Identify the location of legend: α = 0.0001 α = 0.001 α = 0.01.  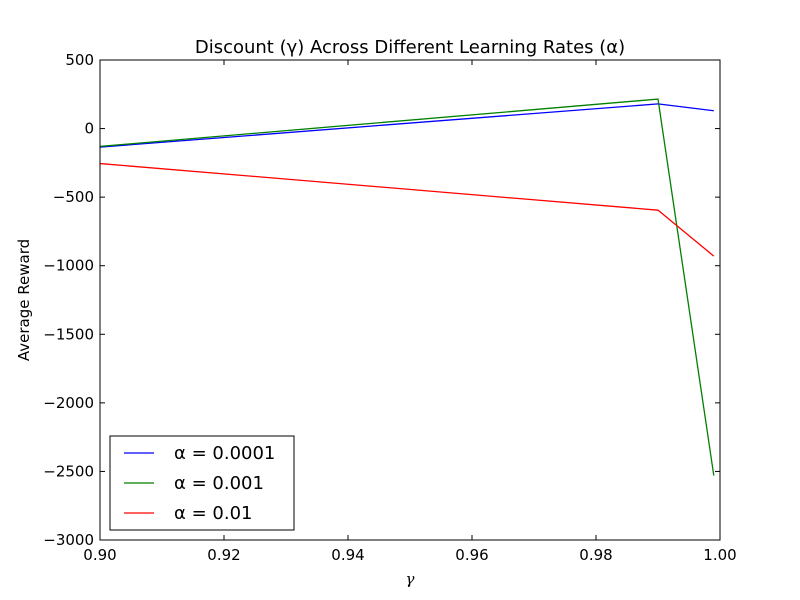
(202, 483).